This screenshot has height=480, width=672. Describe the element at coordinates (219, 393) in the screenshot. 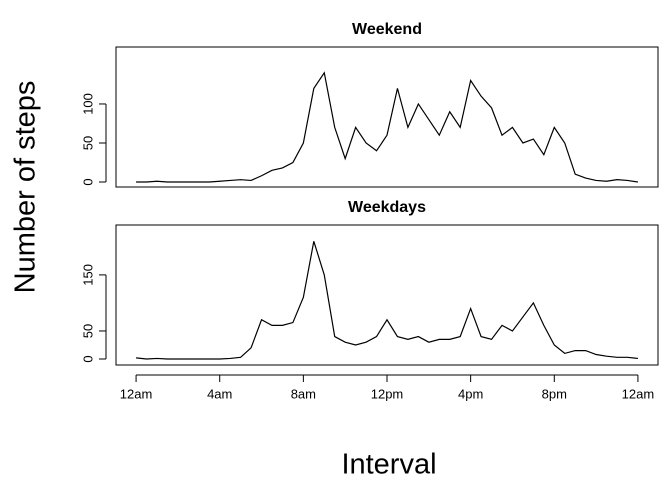

I see `x-tick-label: 4am` at that location.